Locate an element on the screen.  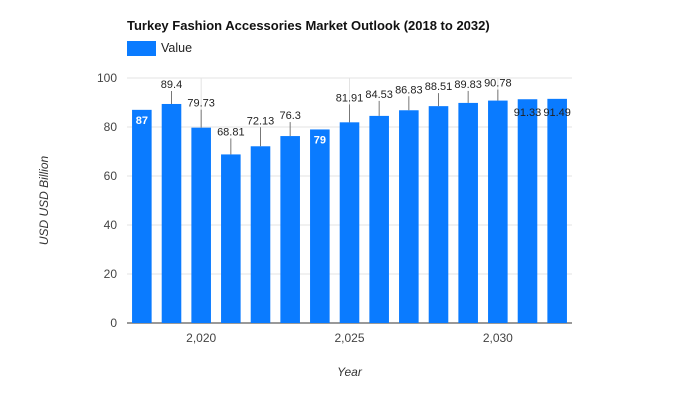
data-label: 86.83 is located at coordinates (409, 90).